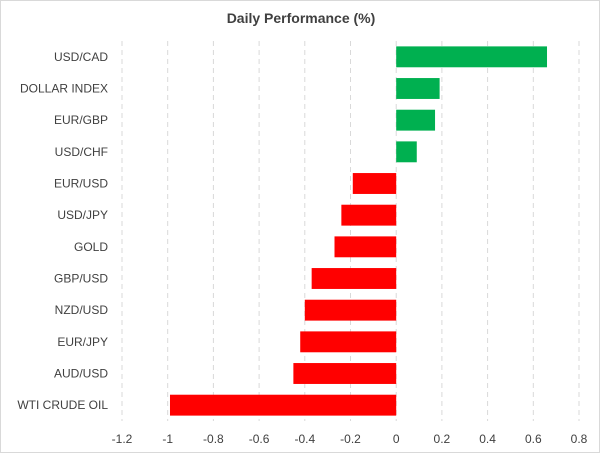 The width and height of the screenshot is (600, 454). What do you see at coordinates (374, 183) in the screenshot?
I see `bar-eur-usd` at bounding box center [374, 183].